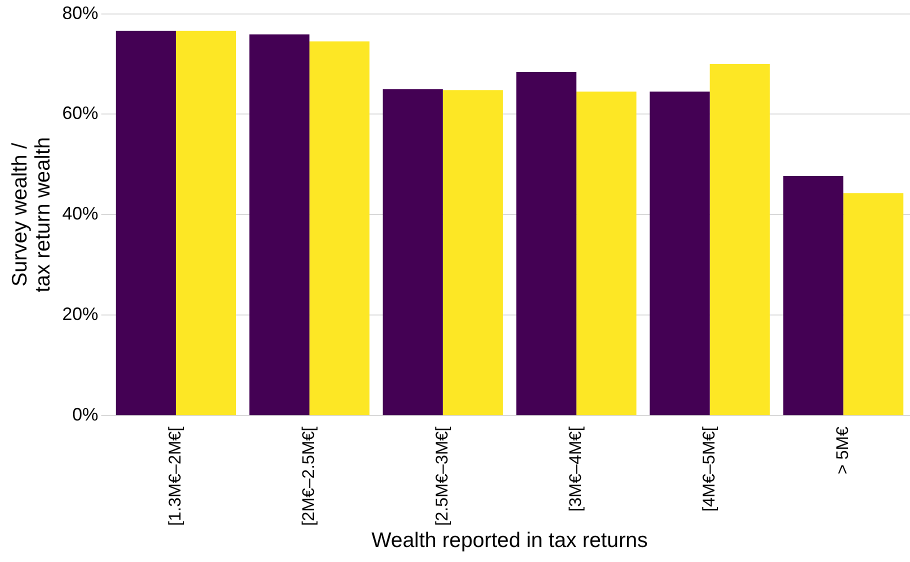  What do you see at coordinates (708, 469) in the screenshot?
I see `x-tick-label: [4M€–5M€[` at bounding box center [708, 469].